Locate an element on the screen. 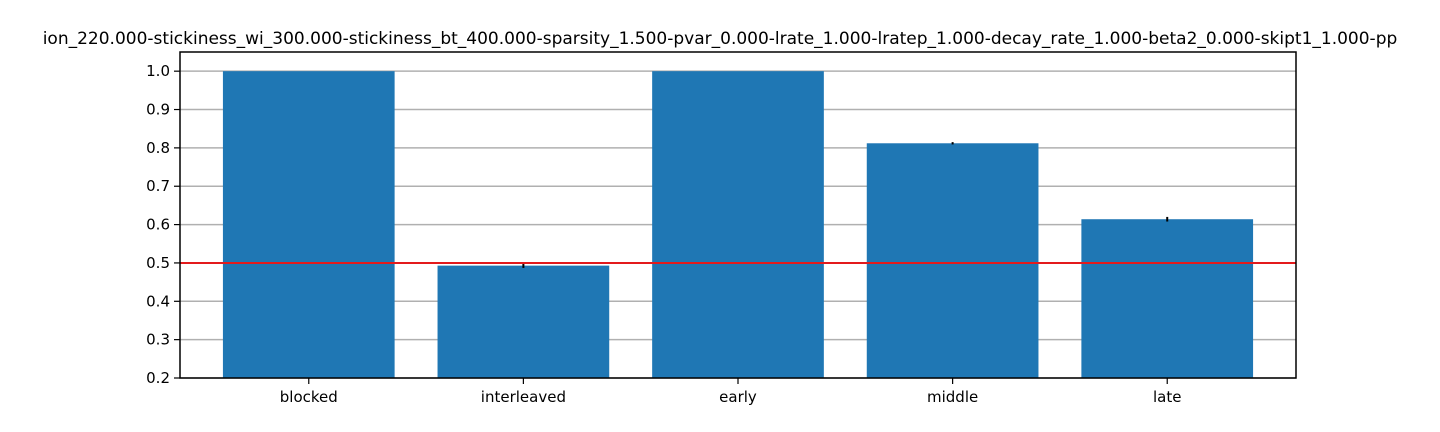 Image resolution: width=1440 pixels, height=432 pixels. y-tick-label: 0.2 is located at coordinates (158, 378).